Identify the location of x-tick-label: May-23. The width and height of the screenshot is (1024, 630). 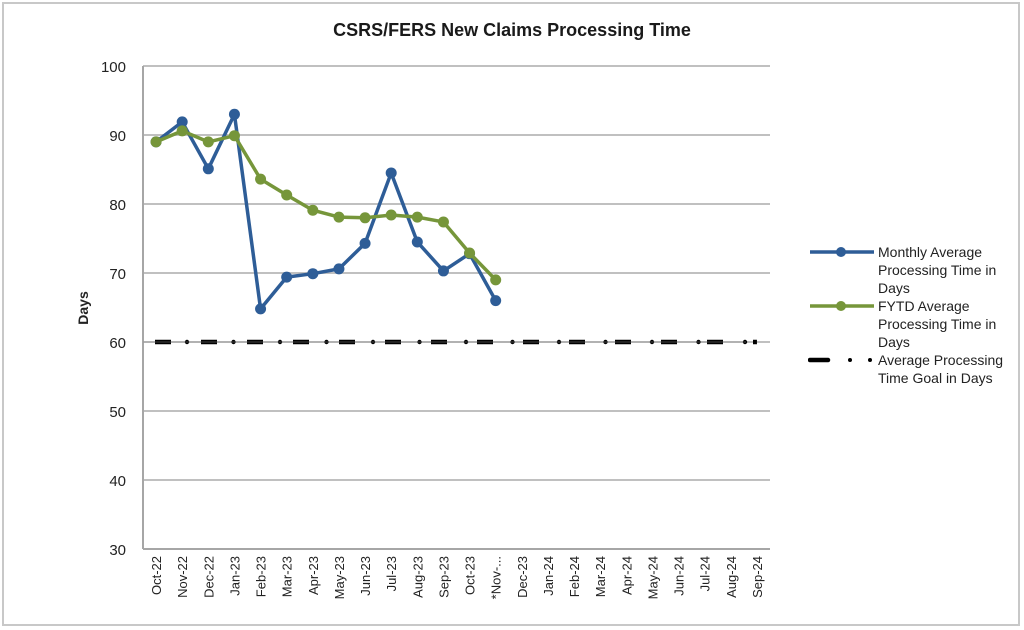
(339, 577).